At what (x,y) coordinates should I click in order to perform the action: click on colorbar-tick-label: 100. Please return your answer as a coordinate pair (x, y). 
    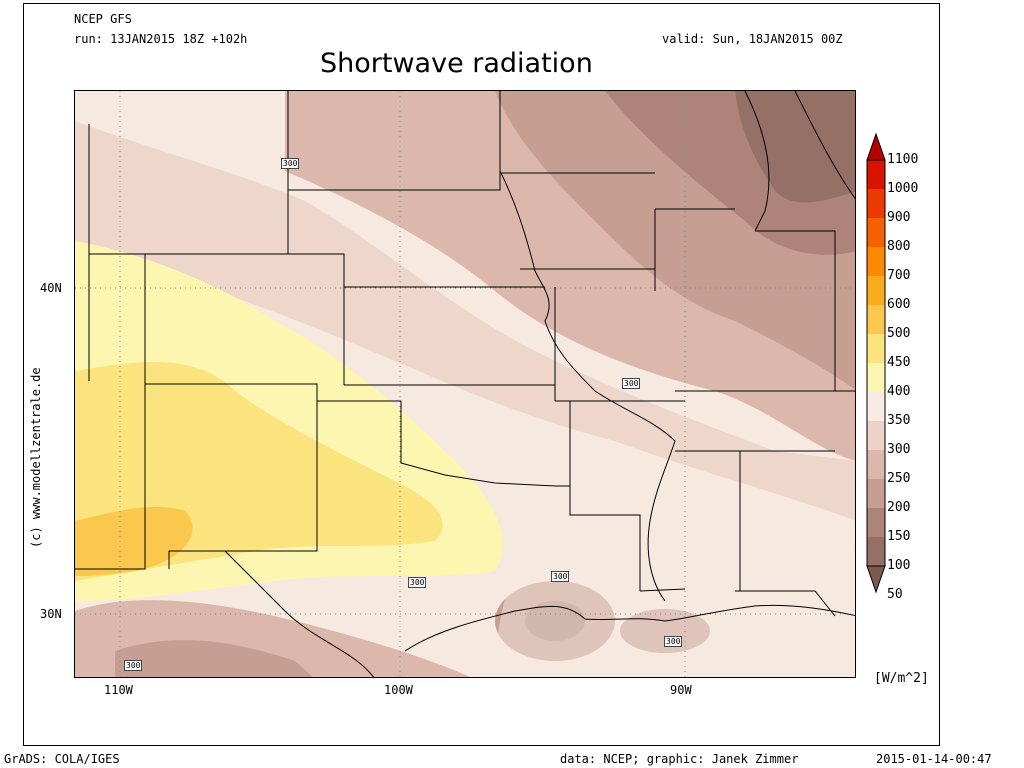
    Looking at the image, I should click on (899, 565).